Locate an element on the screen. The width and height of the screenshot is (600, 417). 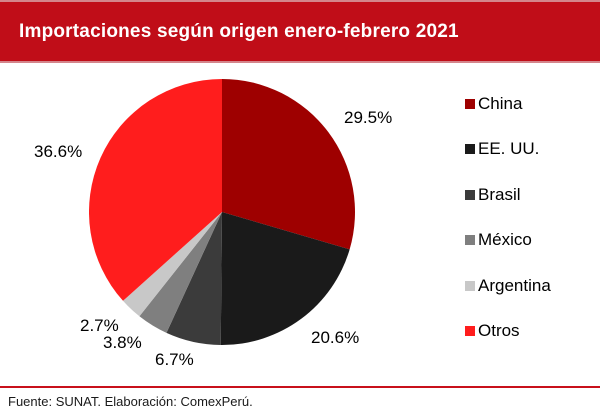
legend-item-otros: Otros is located at coordinates (508, 330).